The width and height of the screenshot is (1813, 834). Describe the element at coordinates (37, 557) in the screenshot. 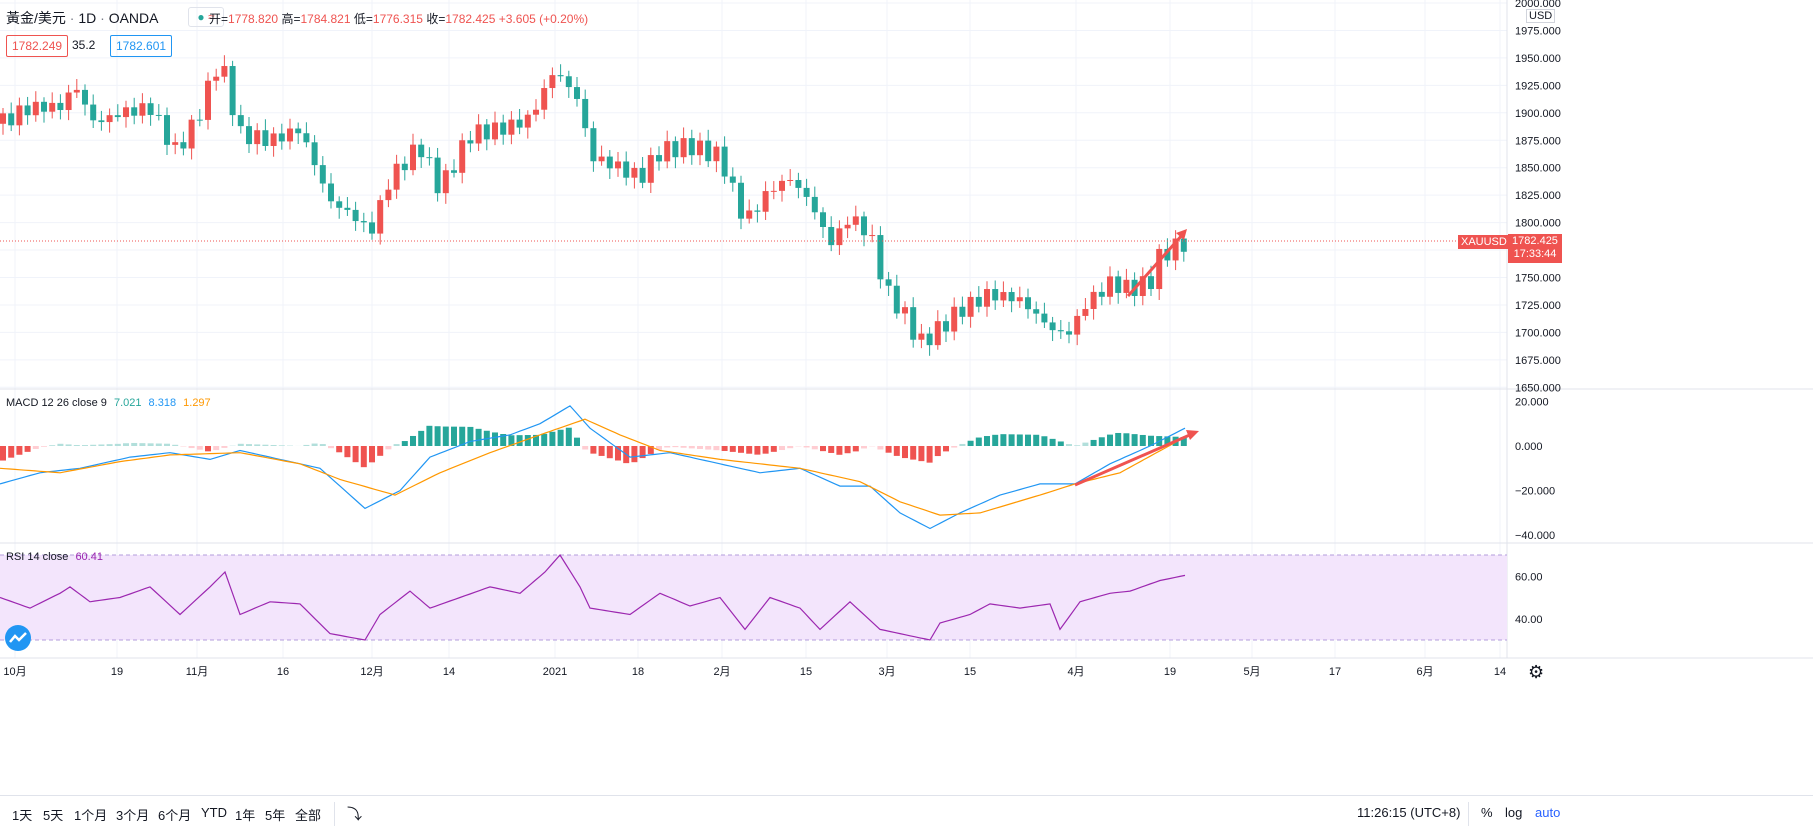

I see `rsi-title: RSI 14 close` at that location.